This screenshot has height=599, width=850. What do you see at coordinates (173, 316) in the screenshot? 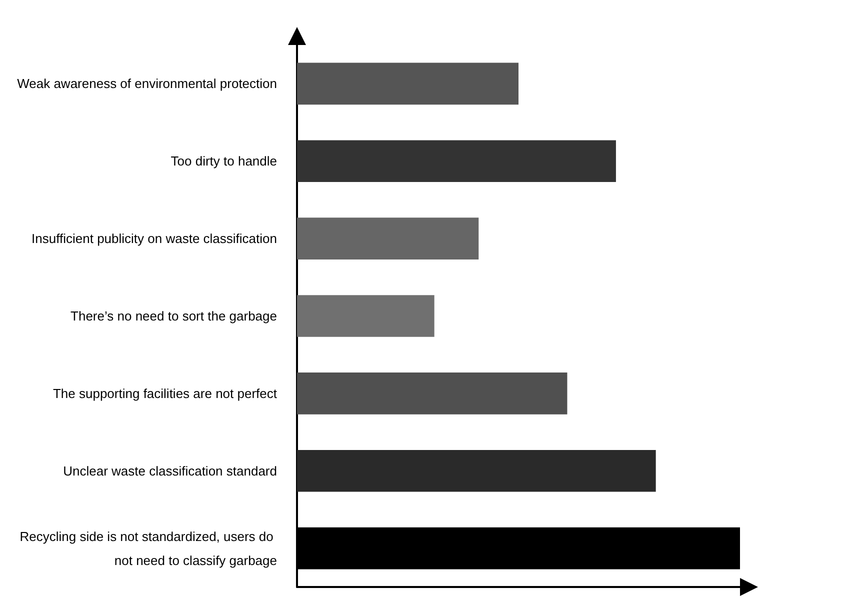
I see `y-tick-label: There’s no need to sort the garbage` at bounding box center [173, 316].